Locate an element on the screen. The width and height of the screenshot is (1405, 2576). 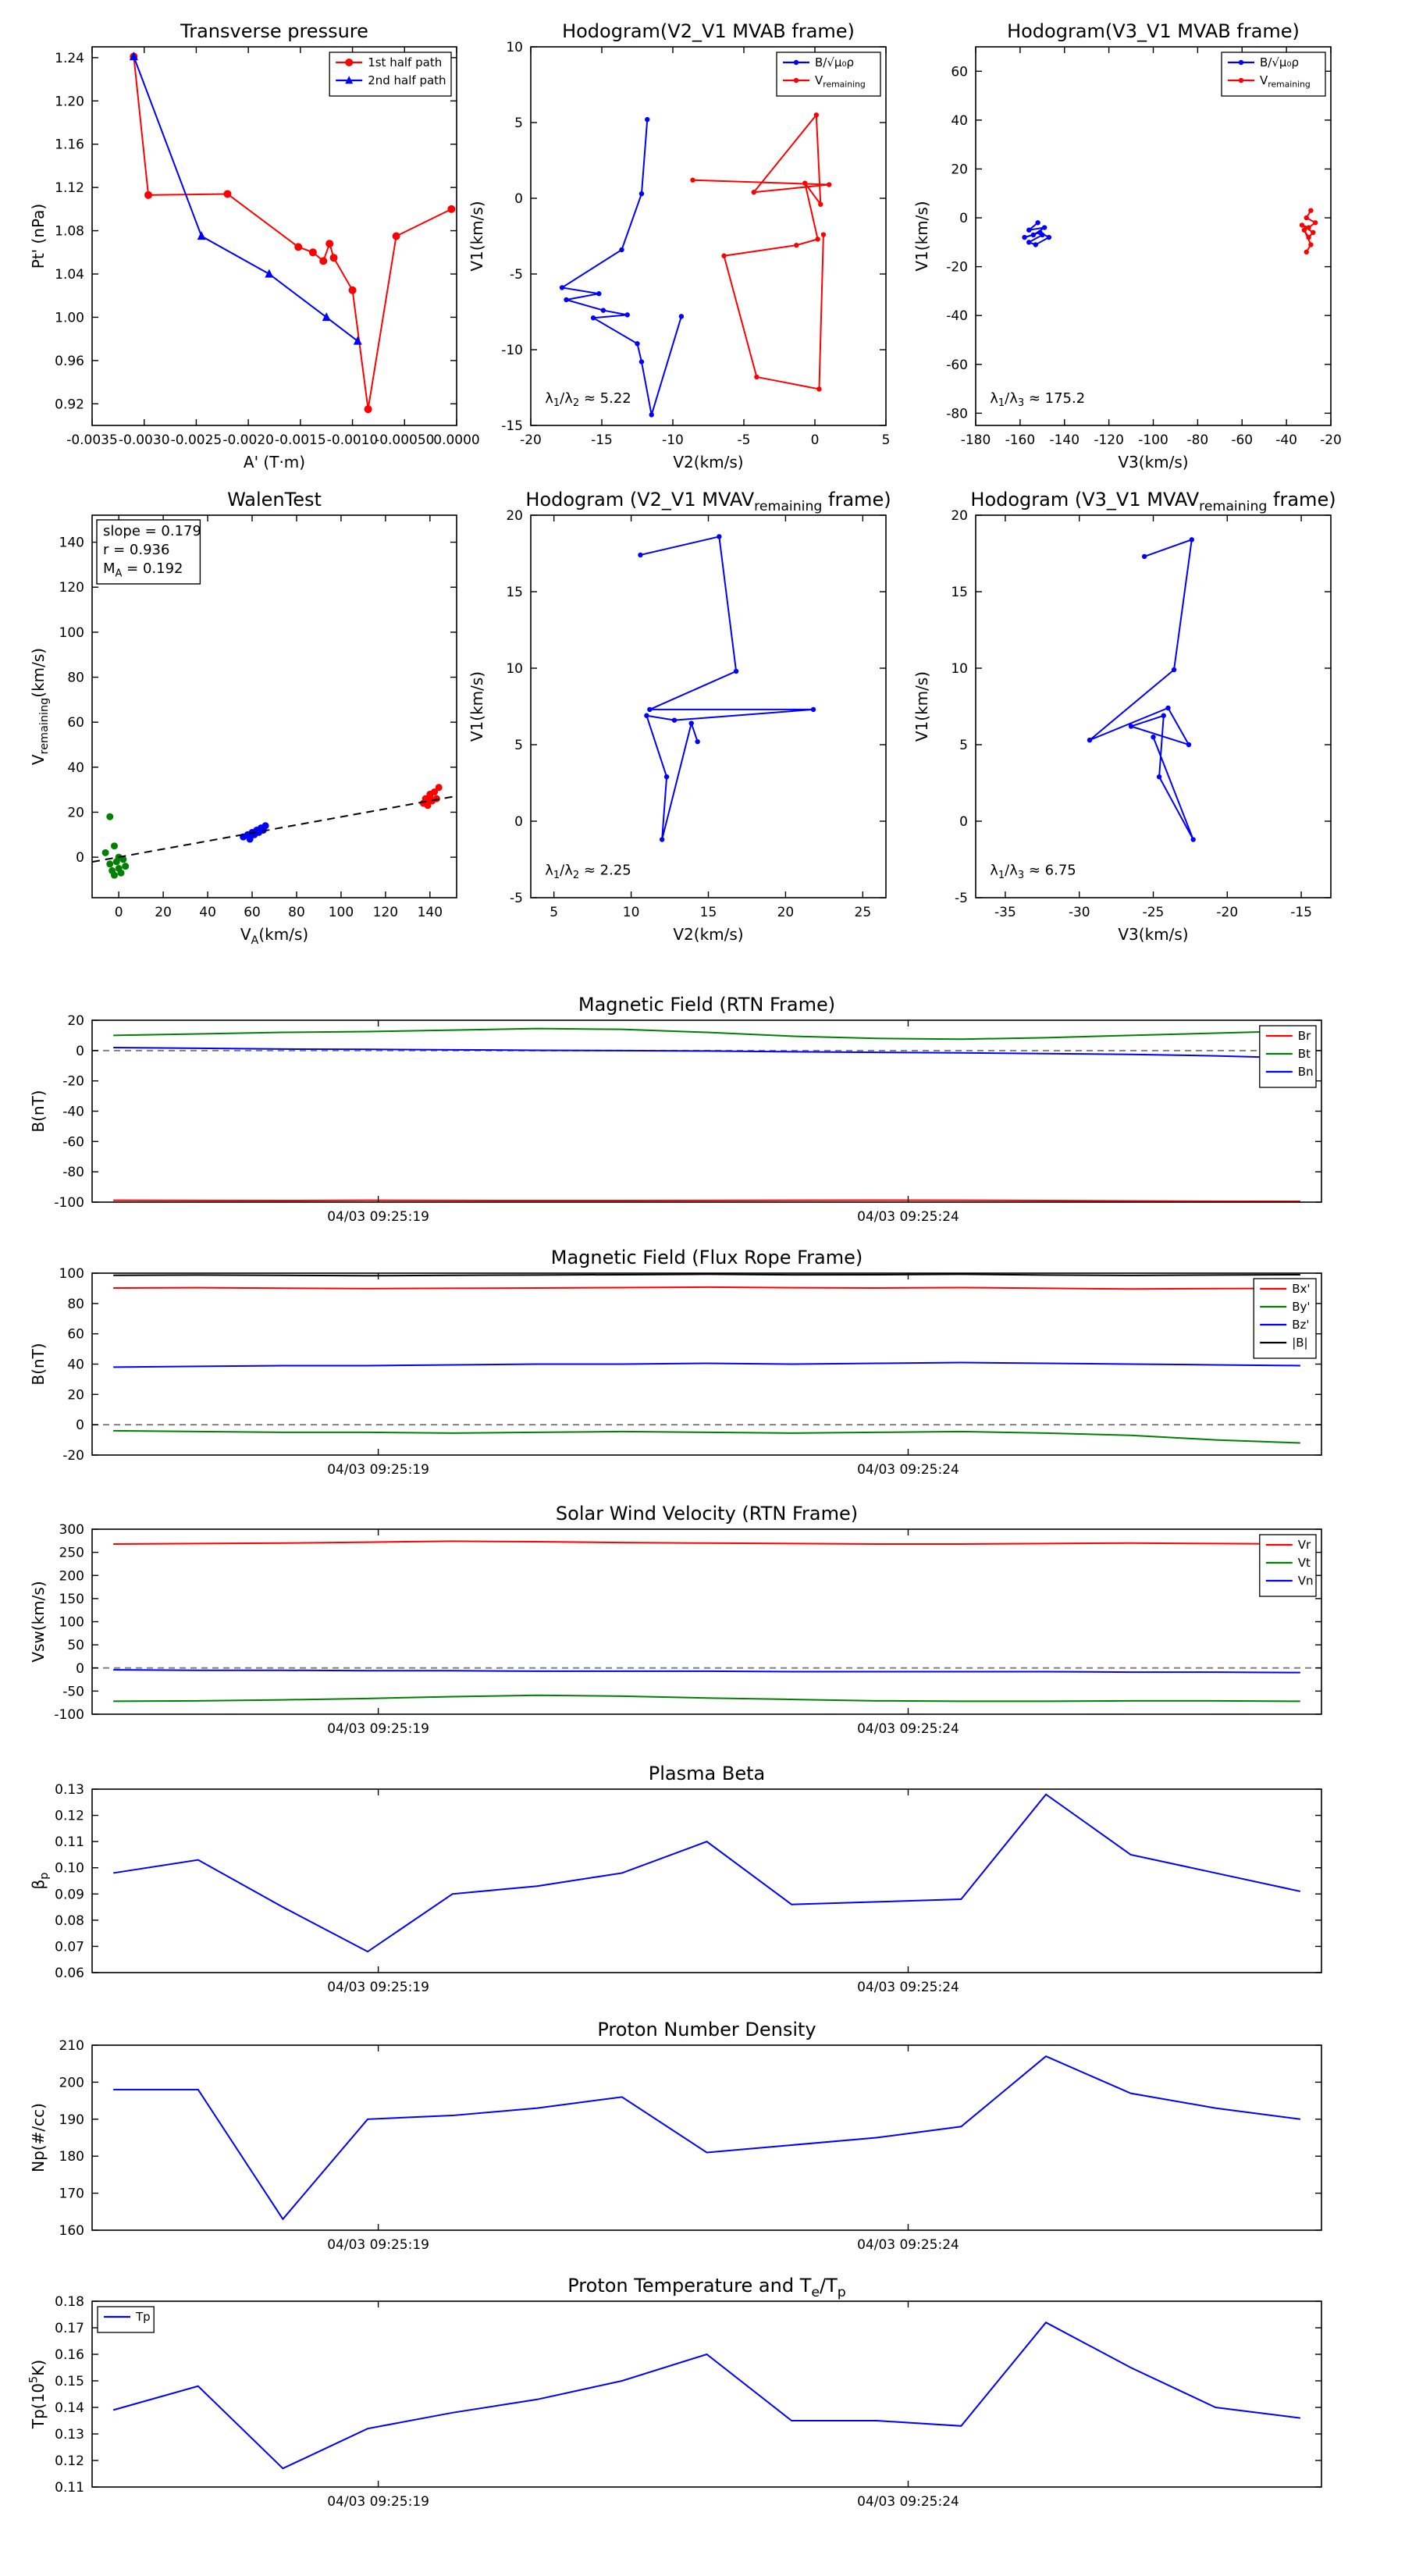
series-Vr is located at coordinates (707, 1542).